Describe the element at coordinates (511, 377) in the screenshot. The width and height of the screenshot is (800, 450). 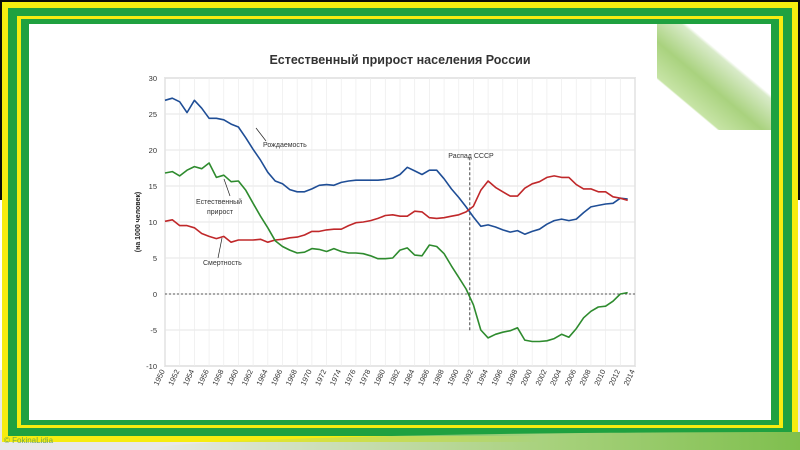
I see `x-tick-label: 1998` at that location.